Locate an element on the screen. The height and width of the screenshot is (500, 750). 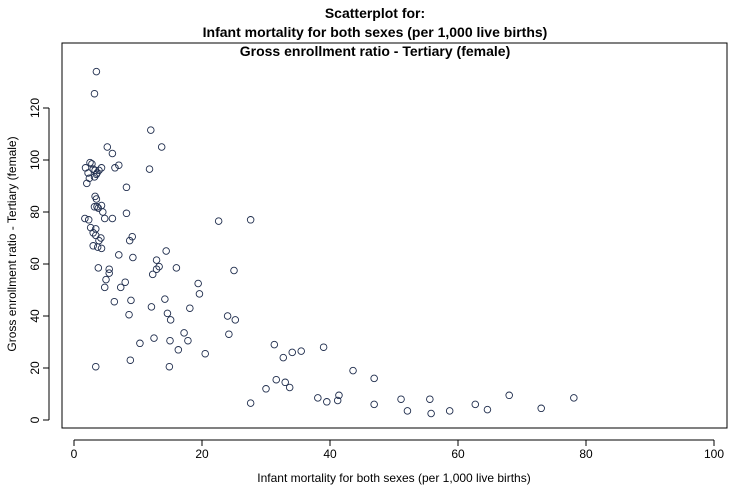
y-tick-label: 40 is located at coordinates (35, 316).